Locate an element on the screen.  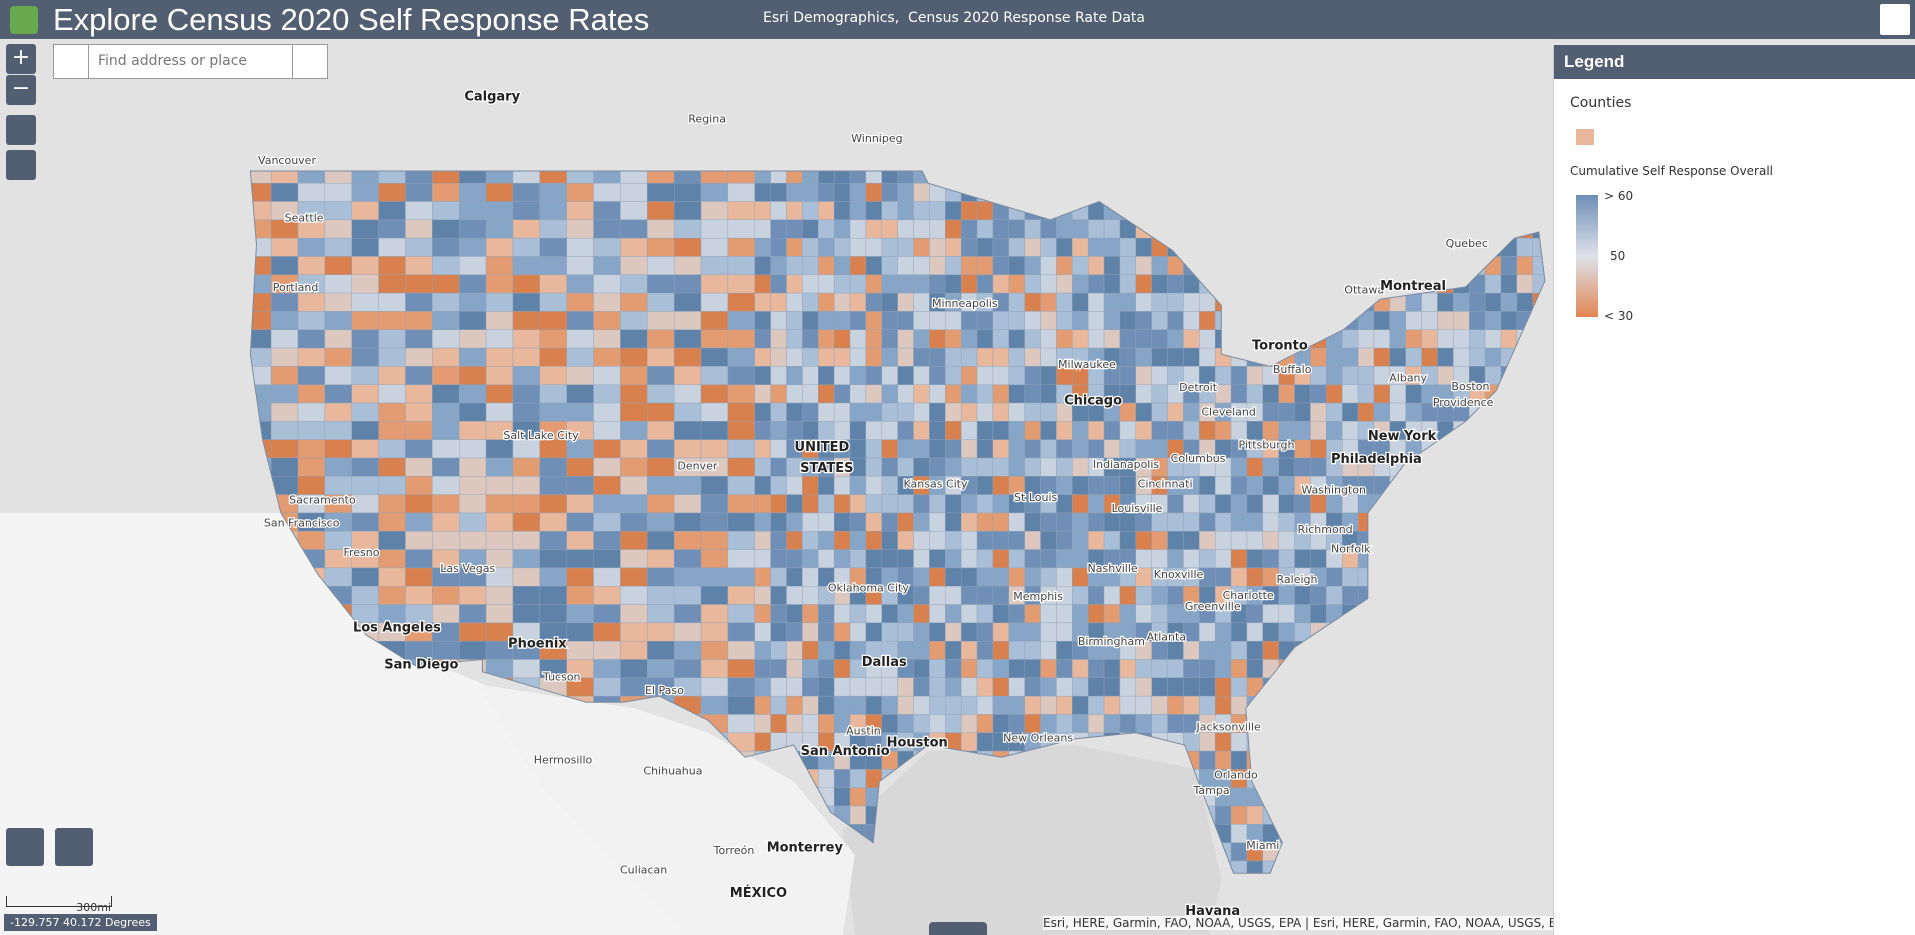
search-button is located at coordinates (309, 61).